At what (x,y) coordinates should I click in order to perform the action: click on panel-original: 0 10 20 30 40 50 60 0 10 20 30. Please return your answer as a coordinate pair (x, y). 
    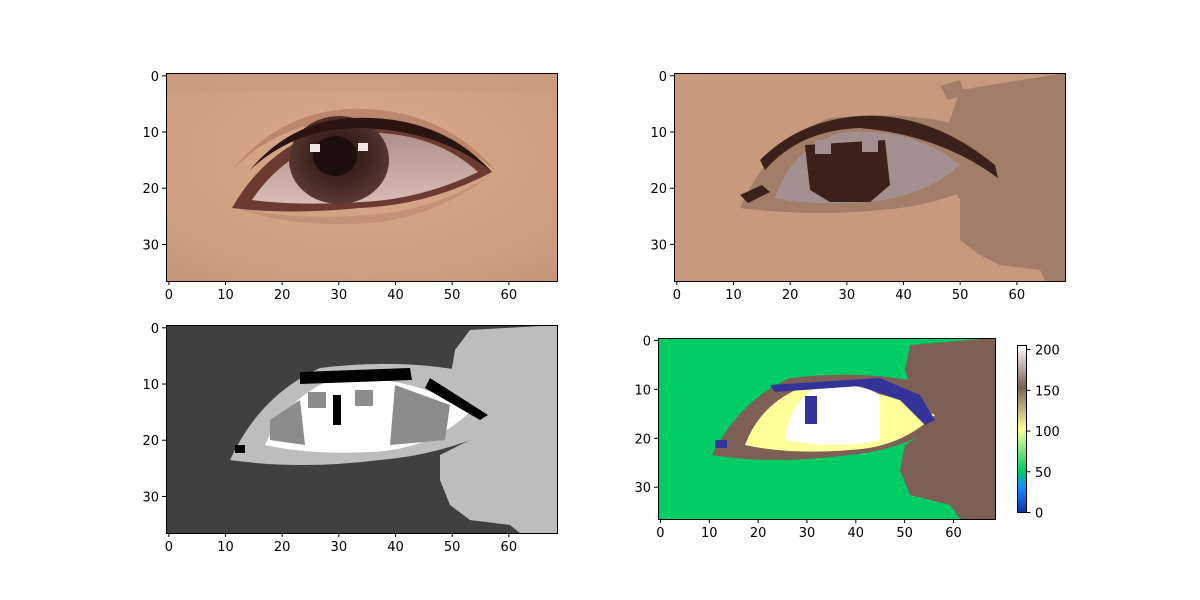
    Looking at the image, I should click on (350, 186).